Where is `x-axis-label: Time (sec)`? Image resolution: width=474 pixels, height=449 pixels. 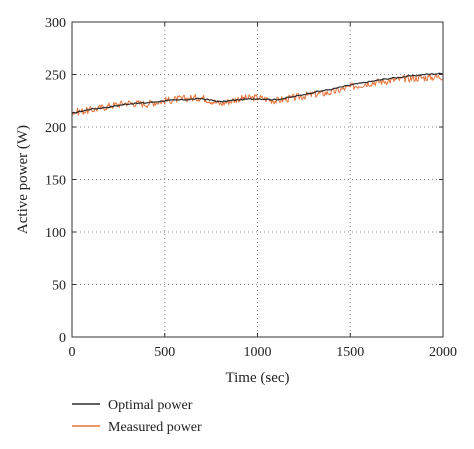 x-axis-label: Time (sec) is located at coordinates (257, 378).